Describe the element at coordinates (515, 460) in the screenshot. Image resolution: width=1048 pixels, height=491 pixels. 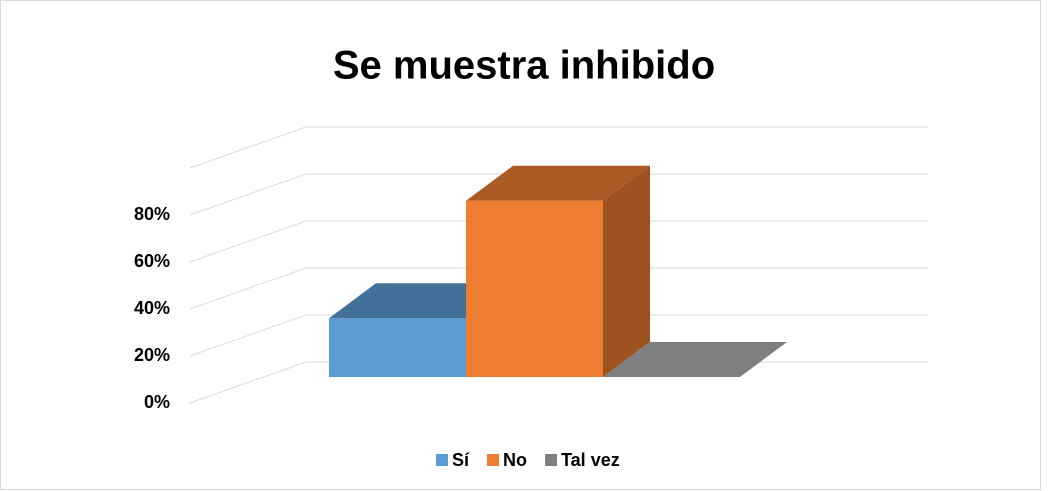
I see `legend-label: No` at that location.